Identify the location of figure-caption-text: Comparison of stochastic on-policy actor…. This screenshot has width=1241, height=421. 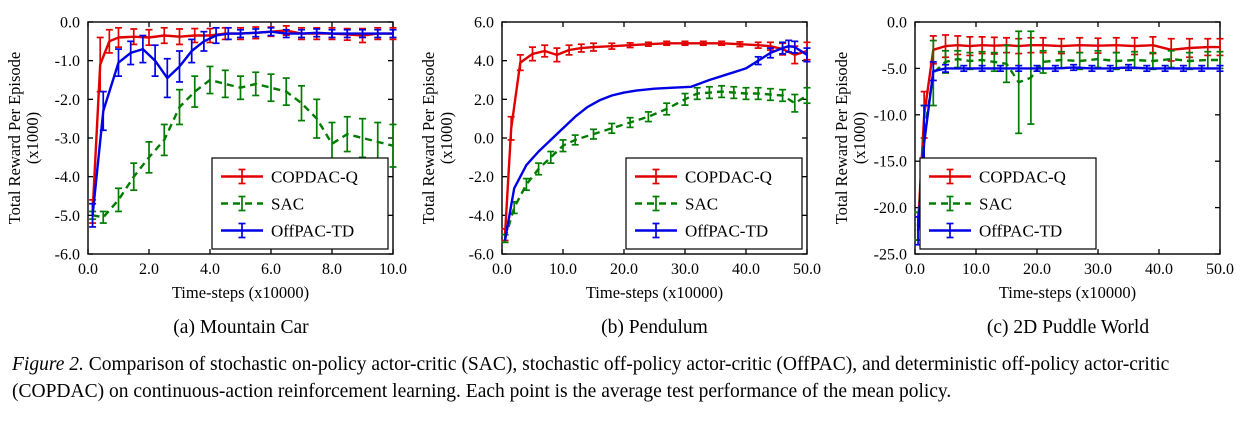
(591, 378).